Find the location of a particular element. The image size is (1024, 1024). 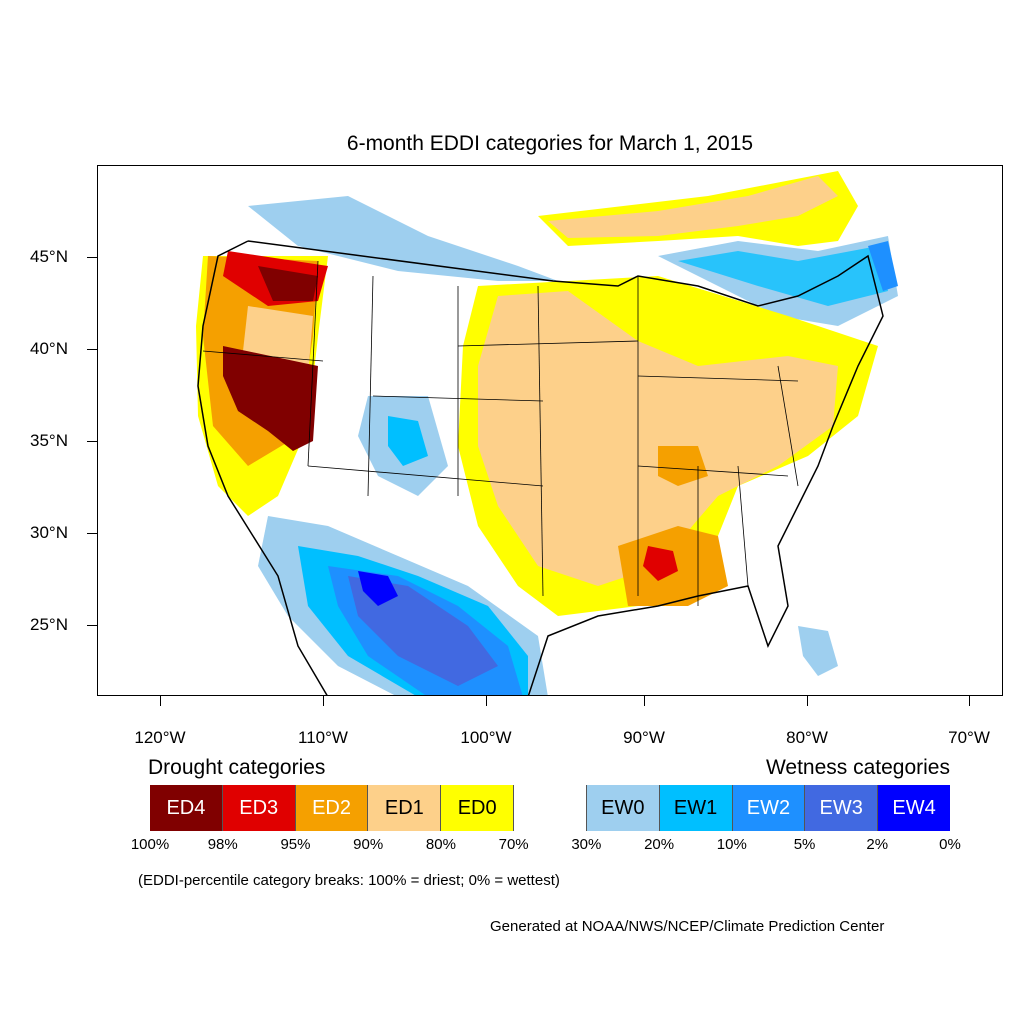

lon-label-110: 110°W is located at coordinates (323, 737).